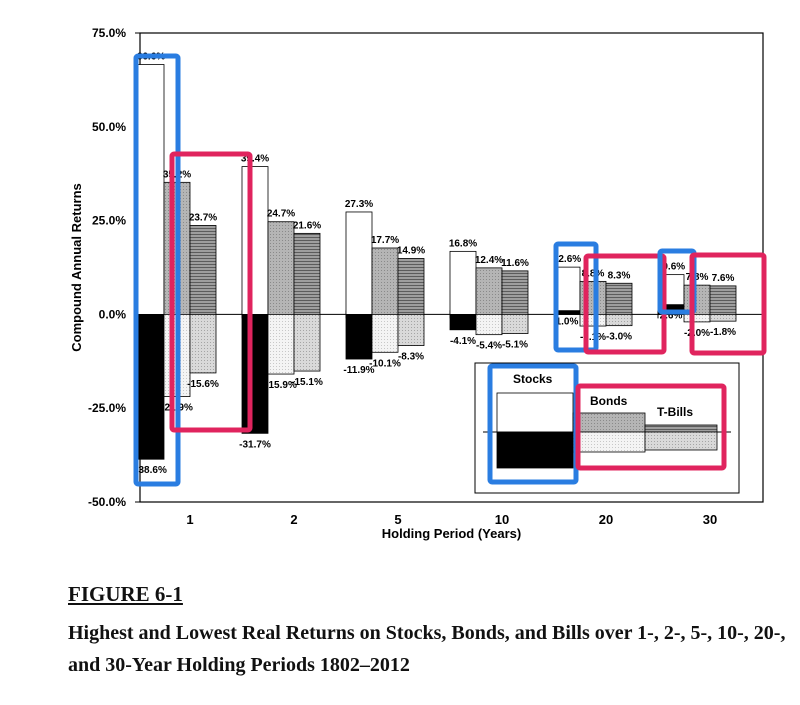 The width and height of the screenshot is (800, 705). What do you see at coordinates (358, 370) in the screenshot?
I see `data-label-stocks-low: -11.9%` at bounding box center [358, 370].